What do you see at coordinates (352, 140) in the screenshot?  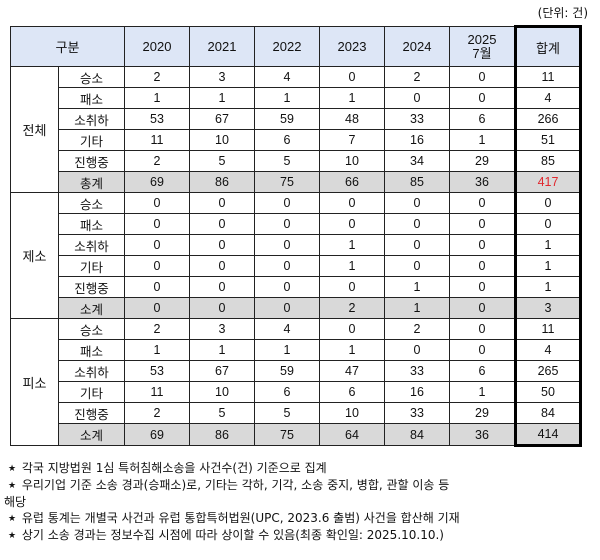 I see `value-cell: 7` at bounding box center [352, 140].